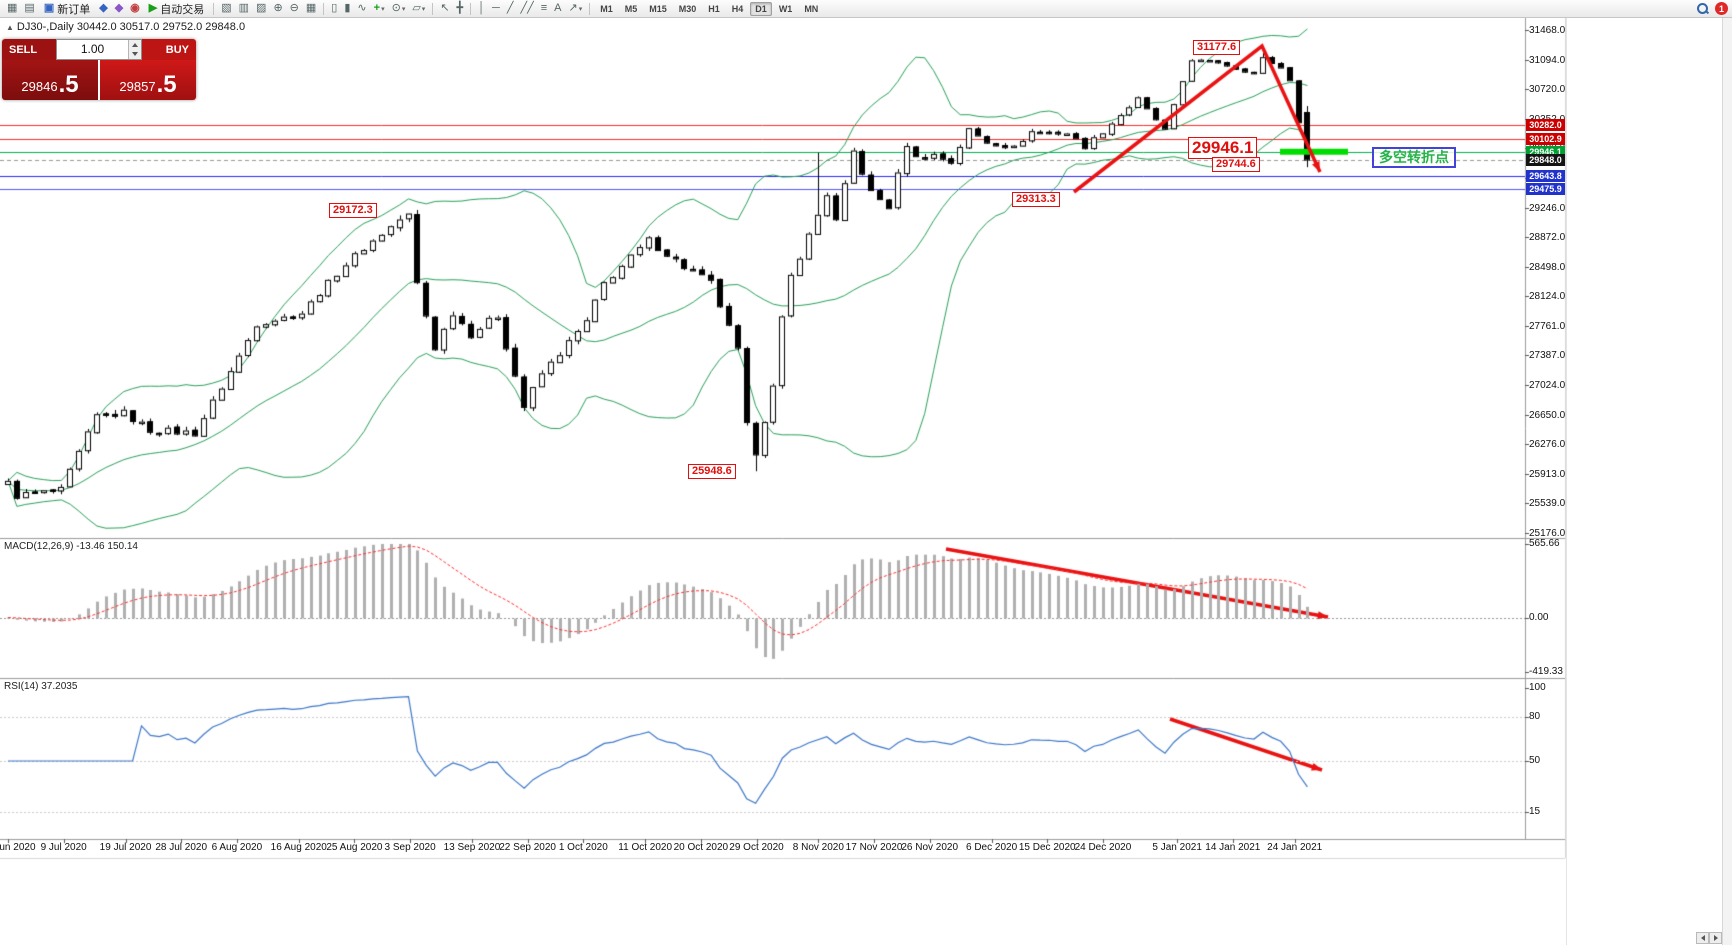  I want to click on arrows-icon-glyph: ↗, so click(573, 8).